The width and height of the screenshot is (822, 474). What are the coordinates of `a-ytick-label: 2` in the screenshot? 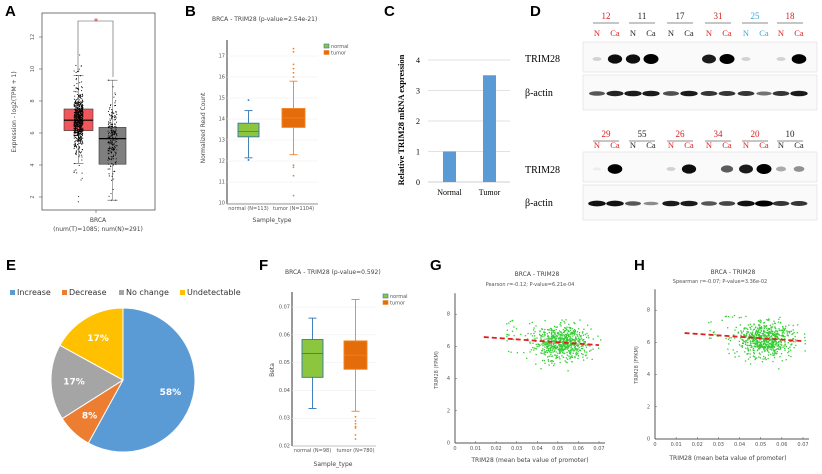 It's located at (33, 196).